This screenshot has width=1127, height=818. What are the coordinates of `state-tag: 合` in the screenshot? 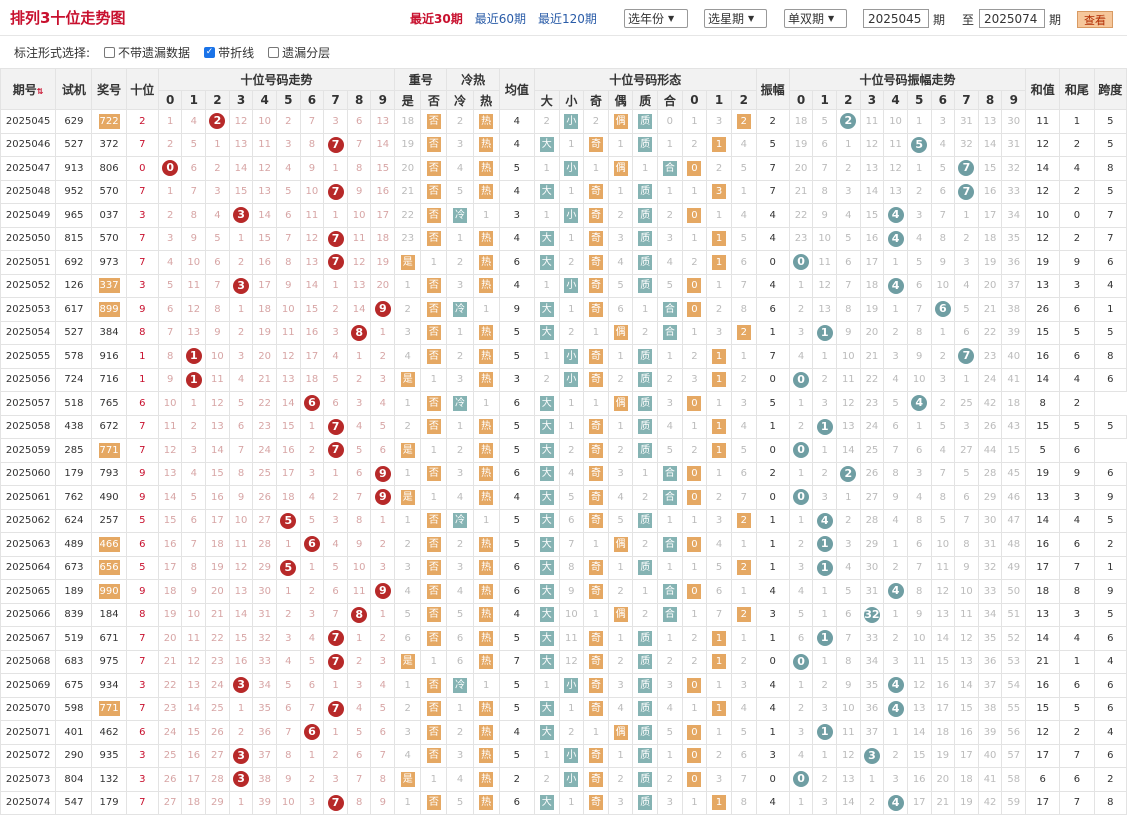 It's located at (669, 309).